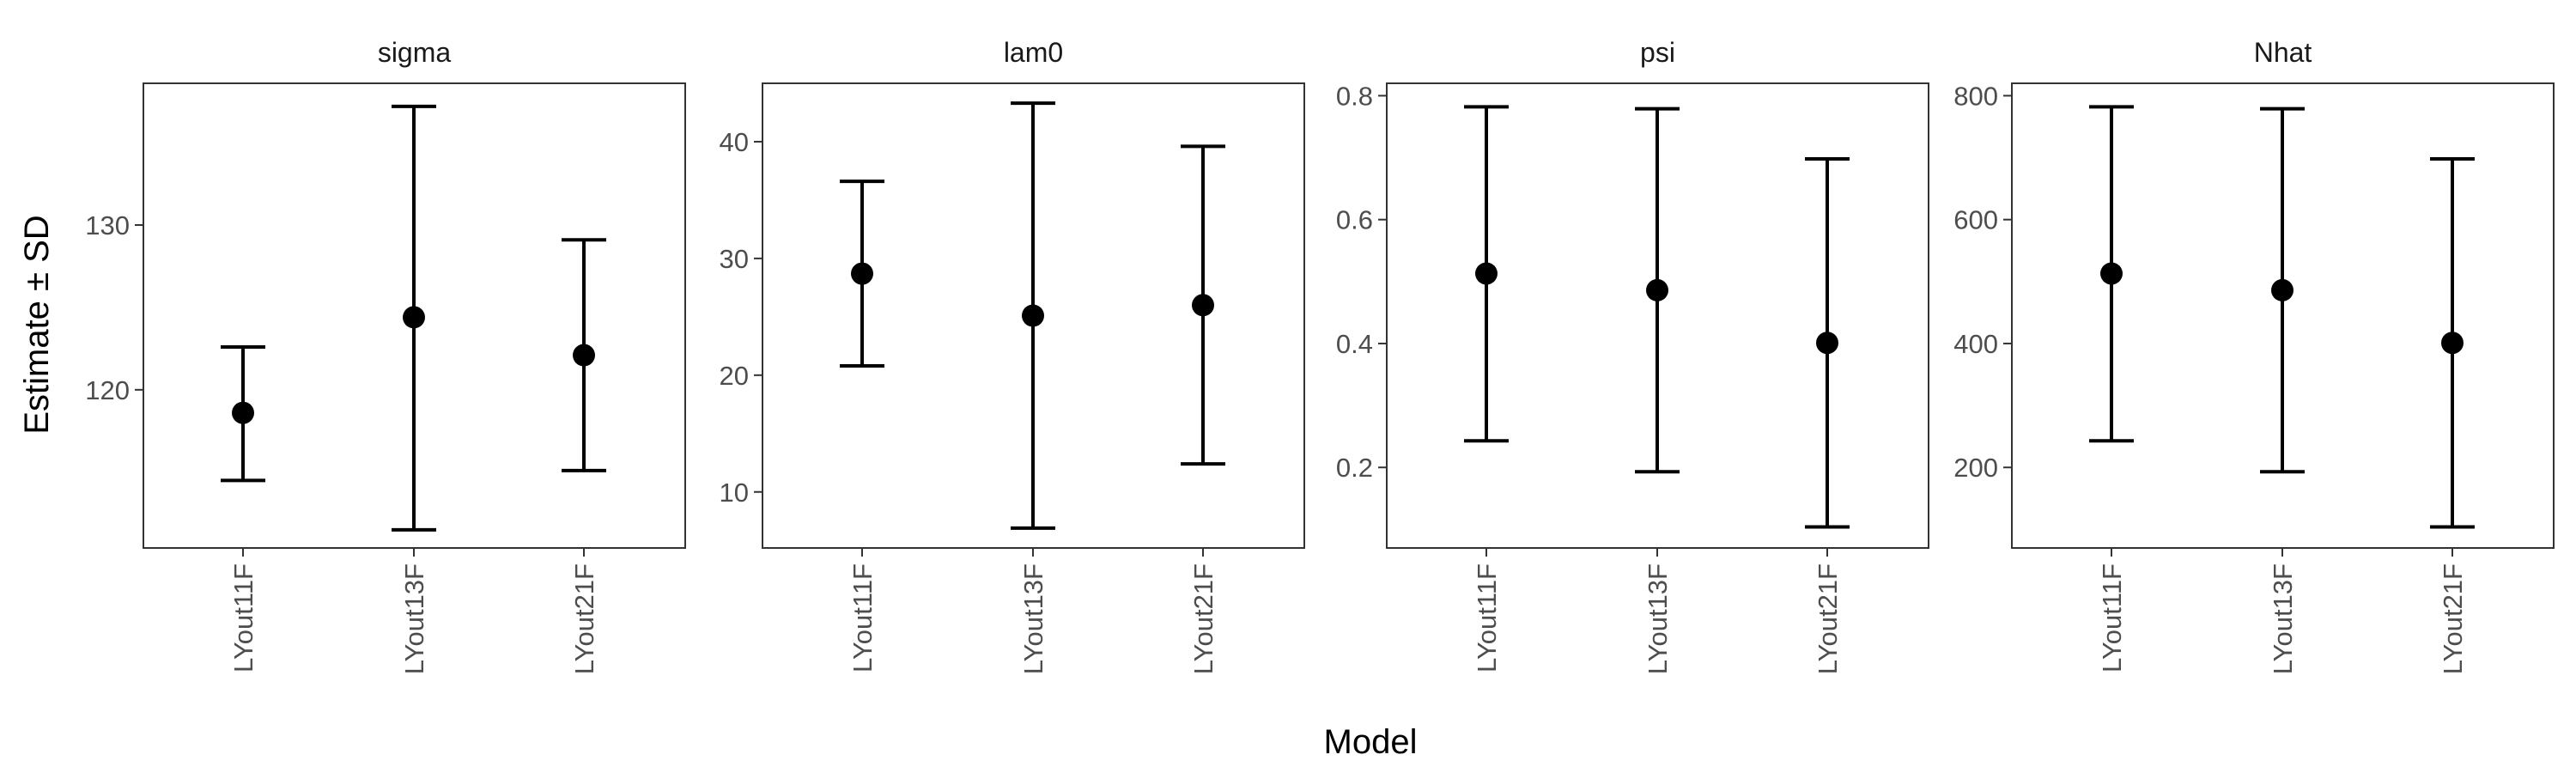 The height and width of the screenshot is (773, 2576). What do you see at coordinates (1354, 96) in the screenshot?
I see `y-tick-label: 0.8` at bounding box center [1354, 96].